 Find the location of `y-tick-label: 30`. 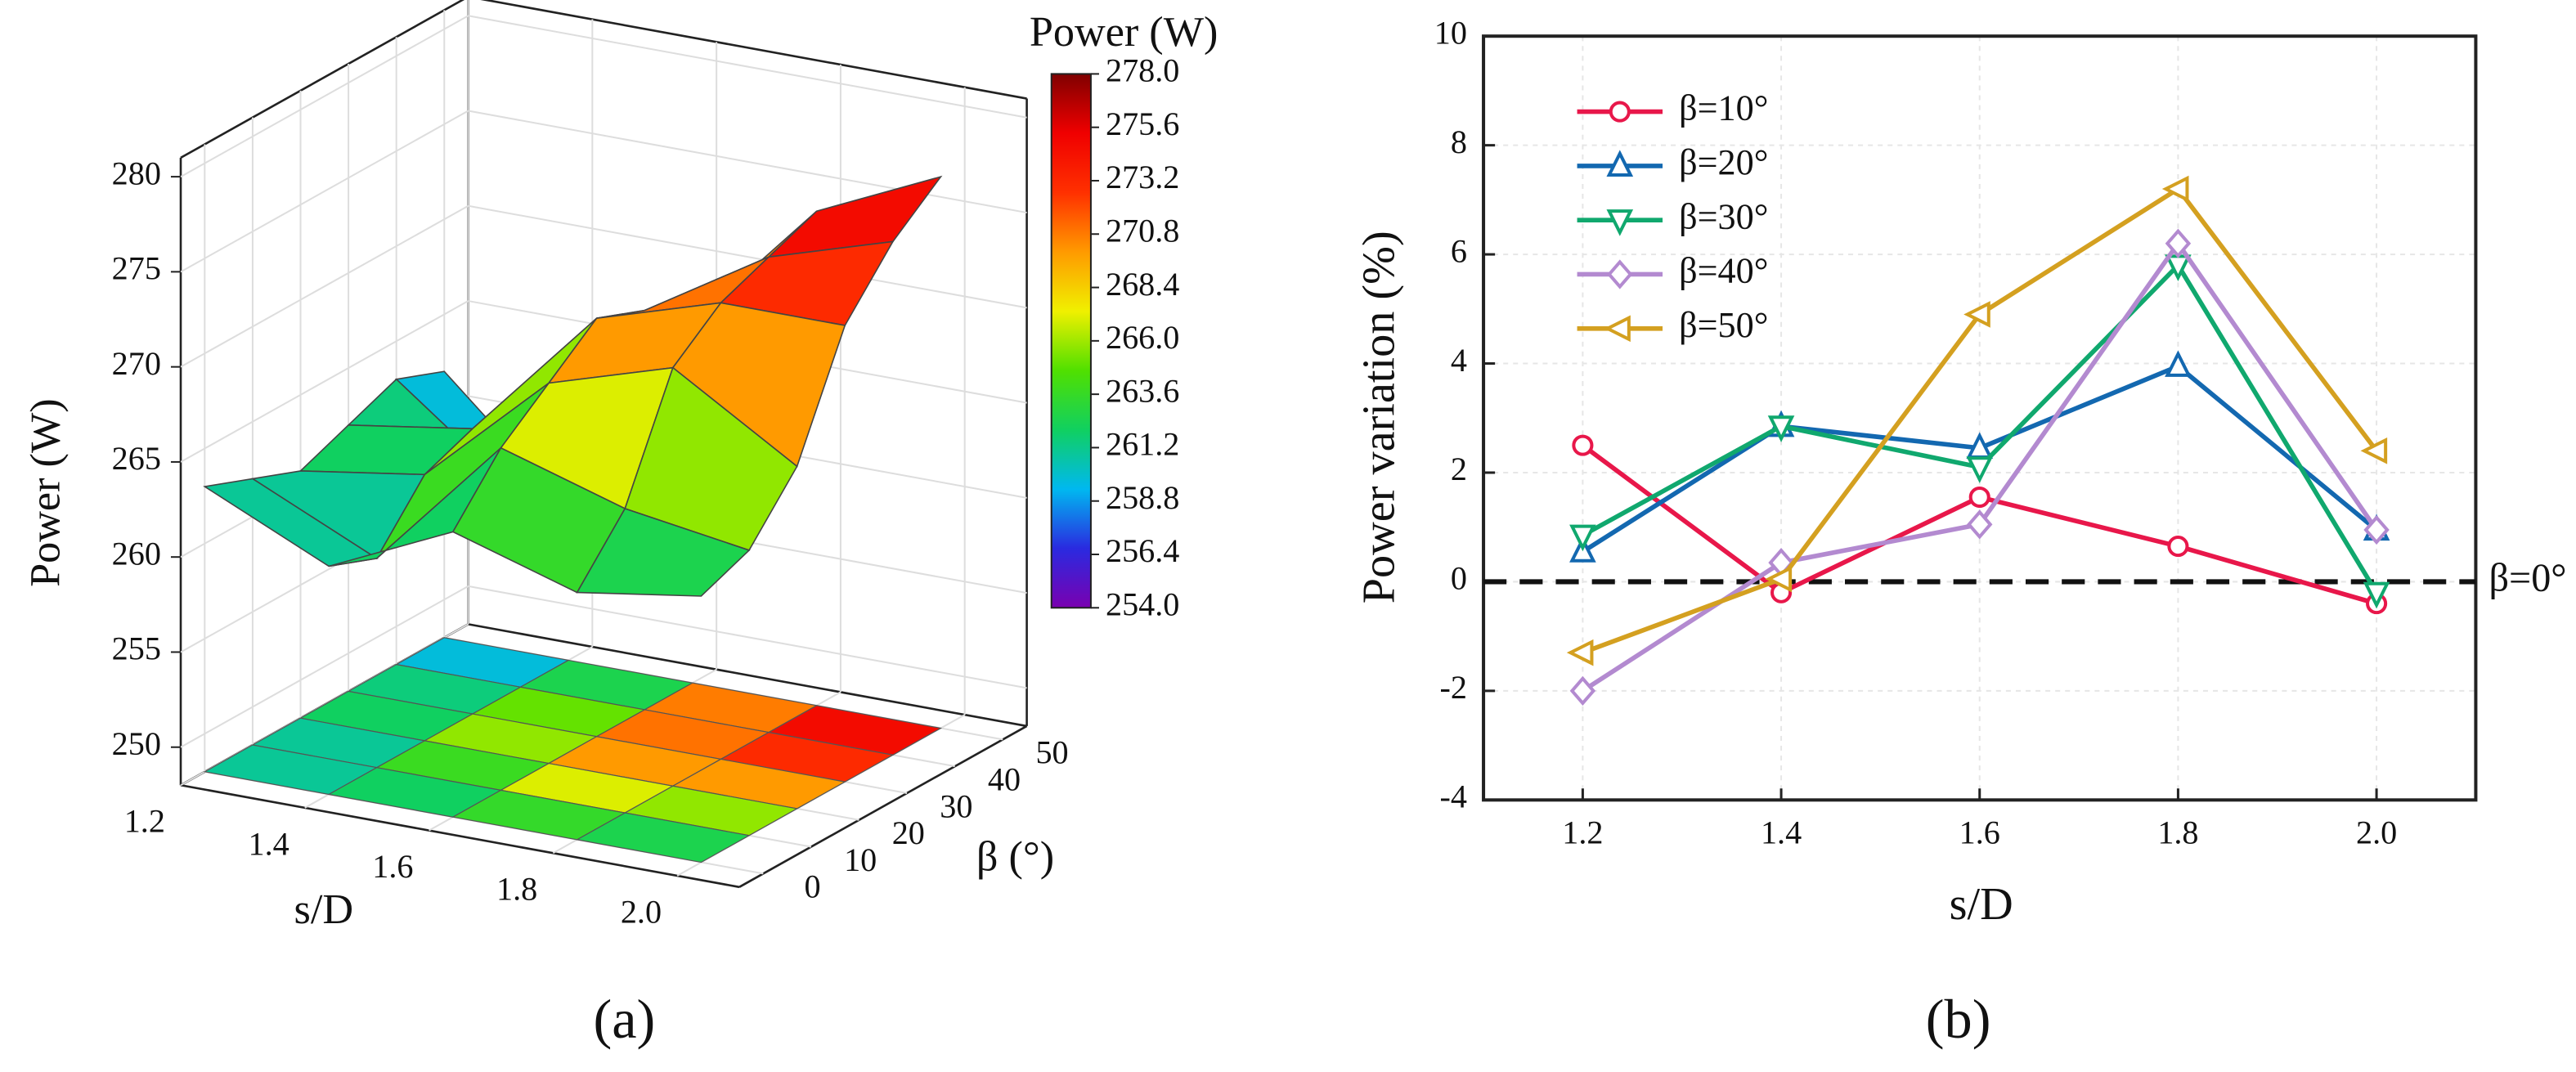

y-tick-label: 30 is located at coordinates (956, 805).